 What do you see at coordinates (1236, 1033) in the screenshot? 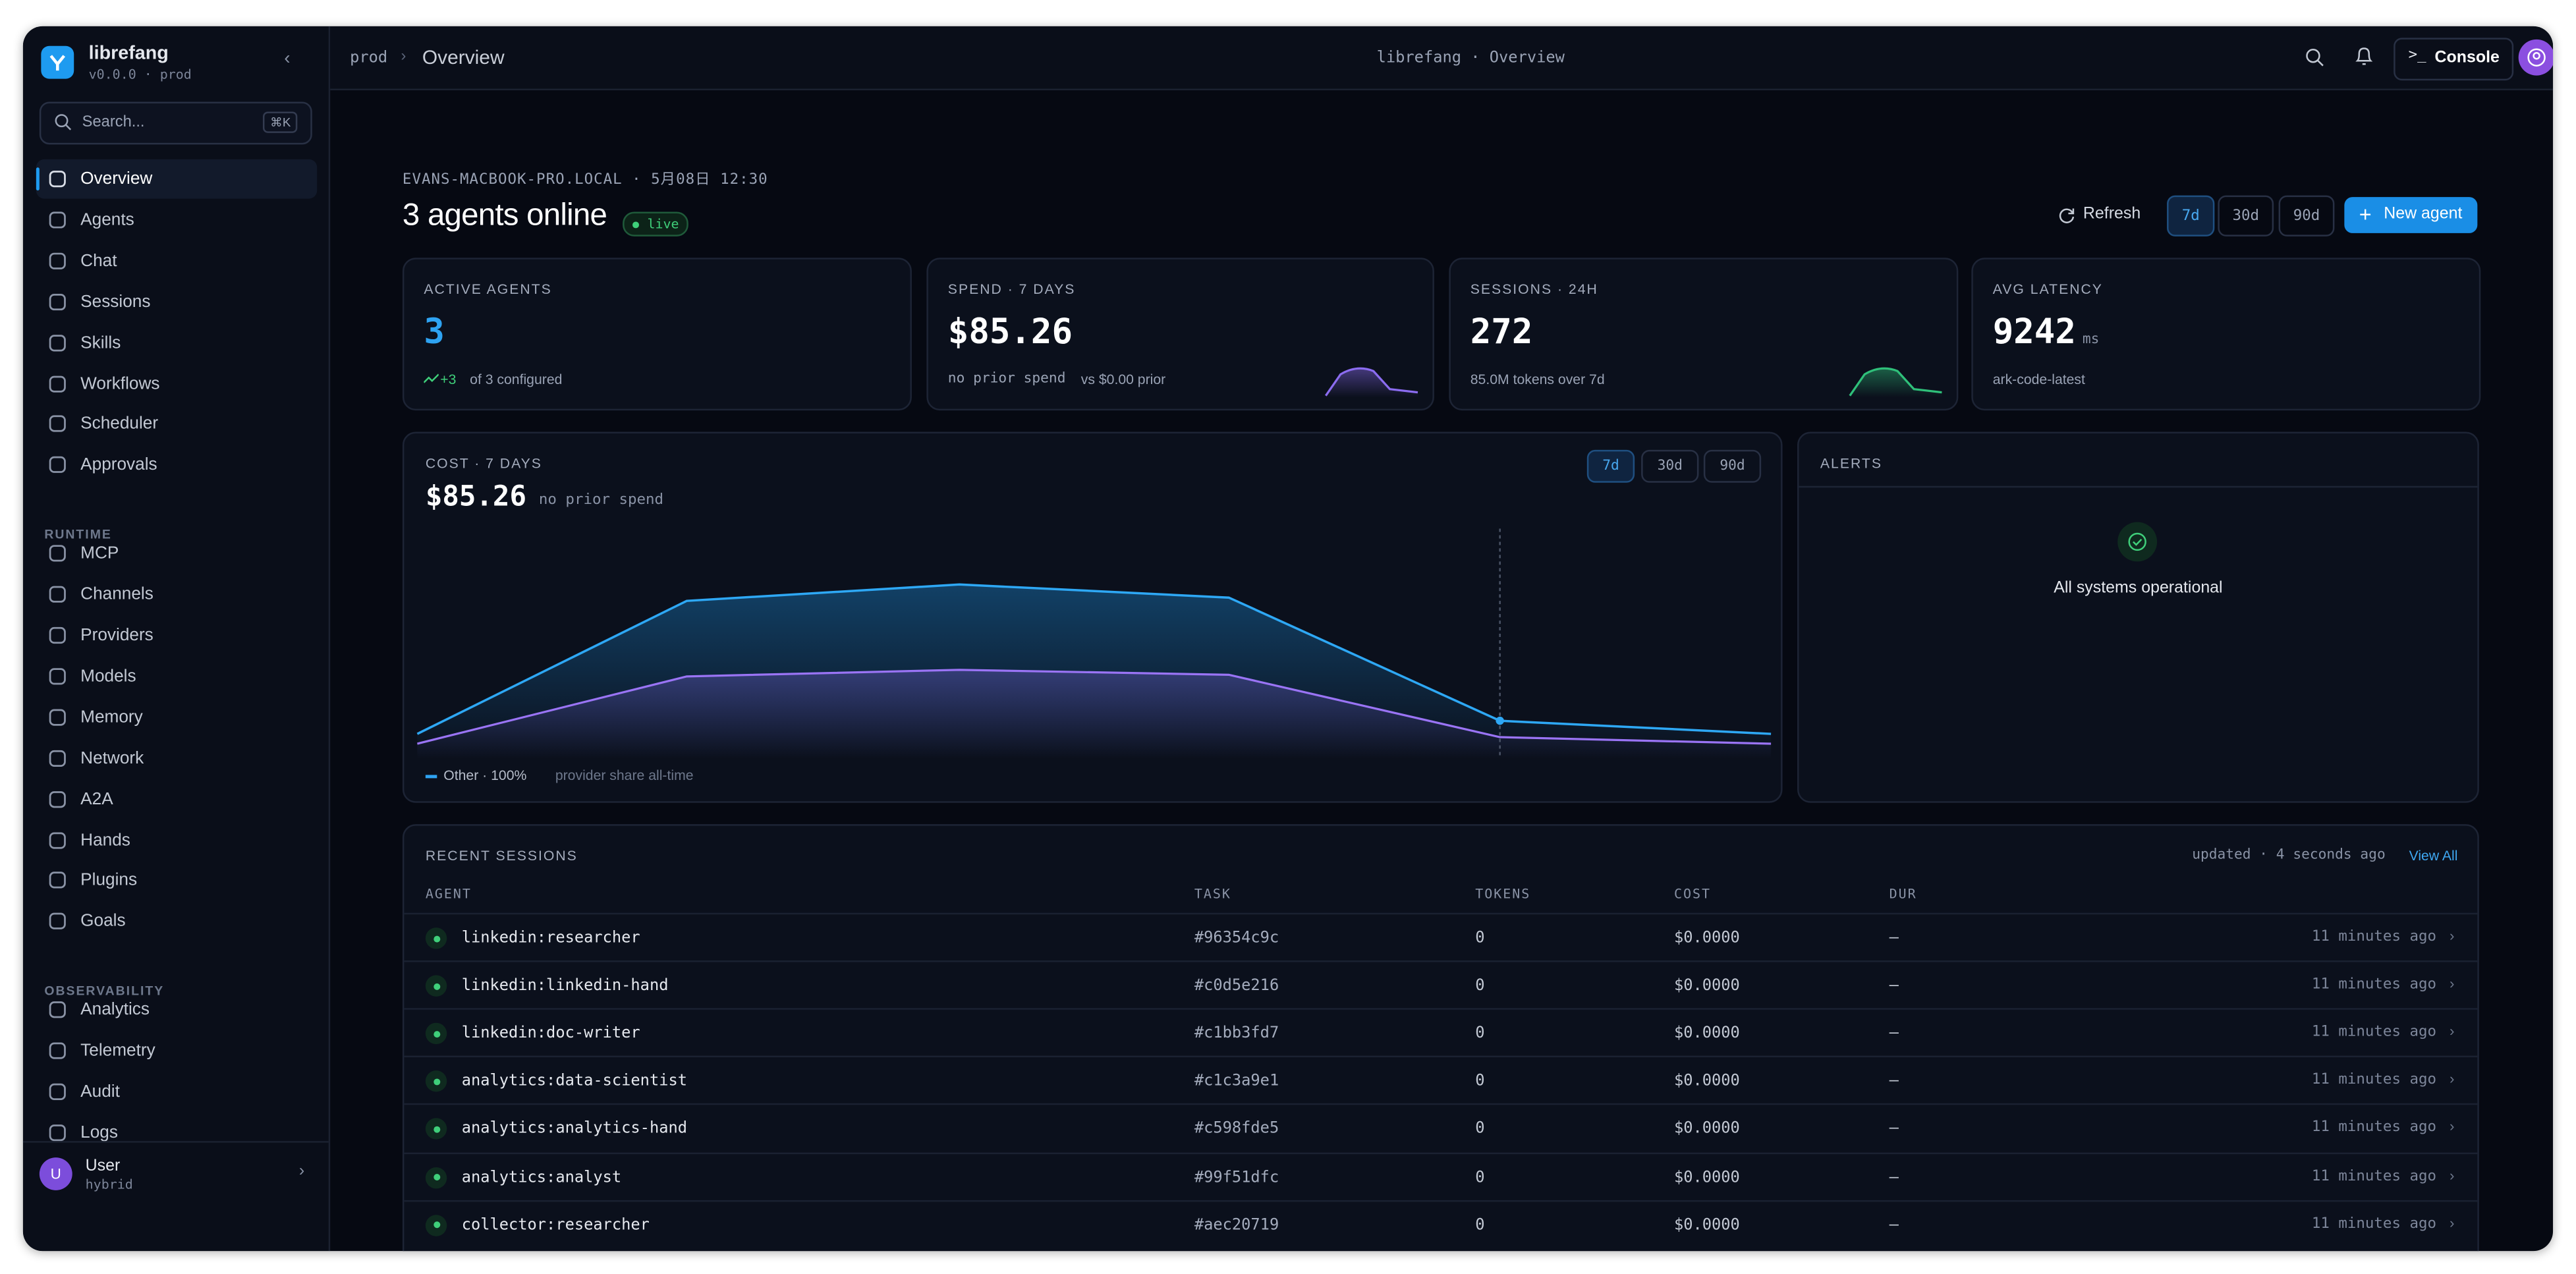
I see `cell: #c1bb3fd7` at bounding box center [1236, 1033].